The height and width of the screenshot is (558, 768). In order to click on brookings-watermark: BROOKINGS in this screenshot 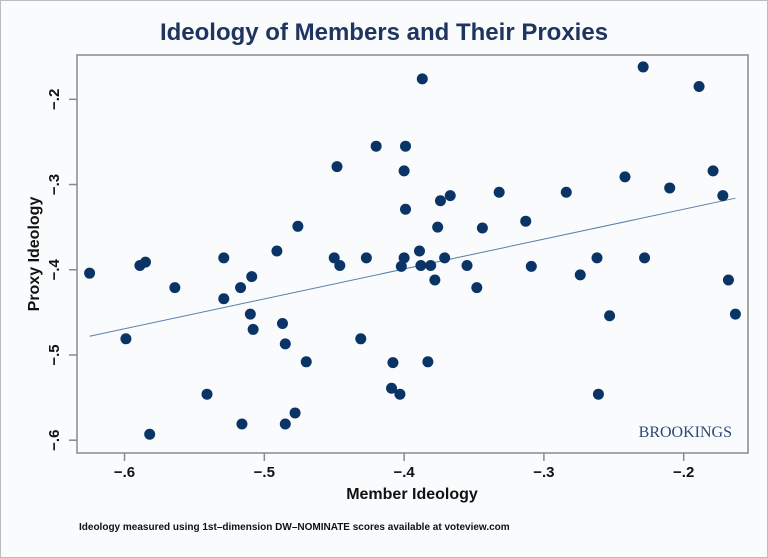, I will do `click(685, 432)`.